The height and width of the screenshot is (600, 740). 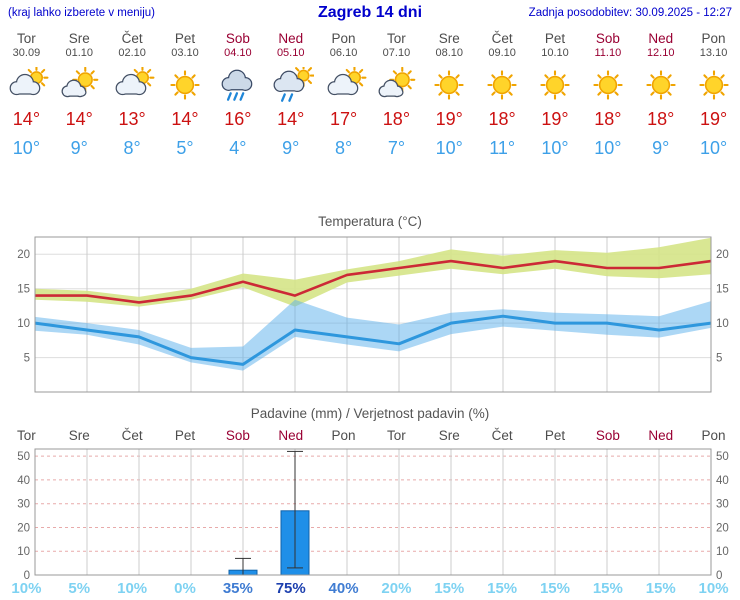 I want to click on precip-probability: 5%, so click(x=79, y=588).